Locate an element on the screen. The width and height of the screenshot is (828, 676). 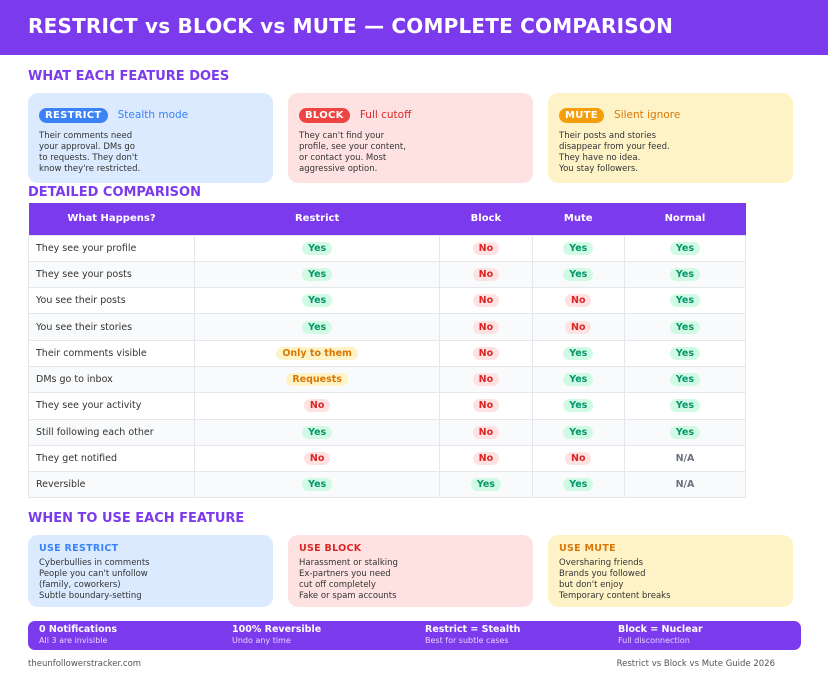
stat-subtitle: Undo any time is located at coordinates (261, 640).